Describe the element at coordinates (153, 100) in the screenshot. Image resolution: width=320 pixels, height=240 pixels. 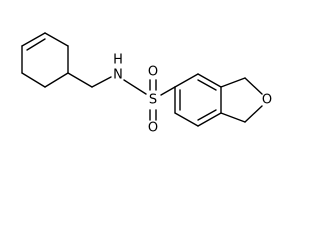
I see `atom-label: S` at that location.